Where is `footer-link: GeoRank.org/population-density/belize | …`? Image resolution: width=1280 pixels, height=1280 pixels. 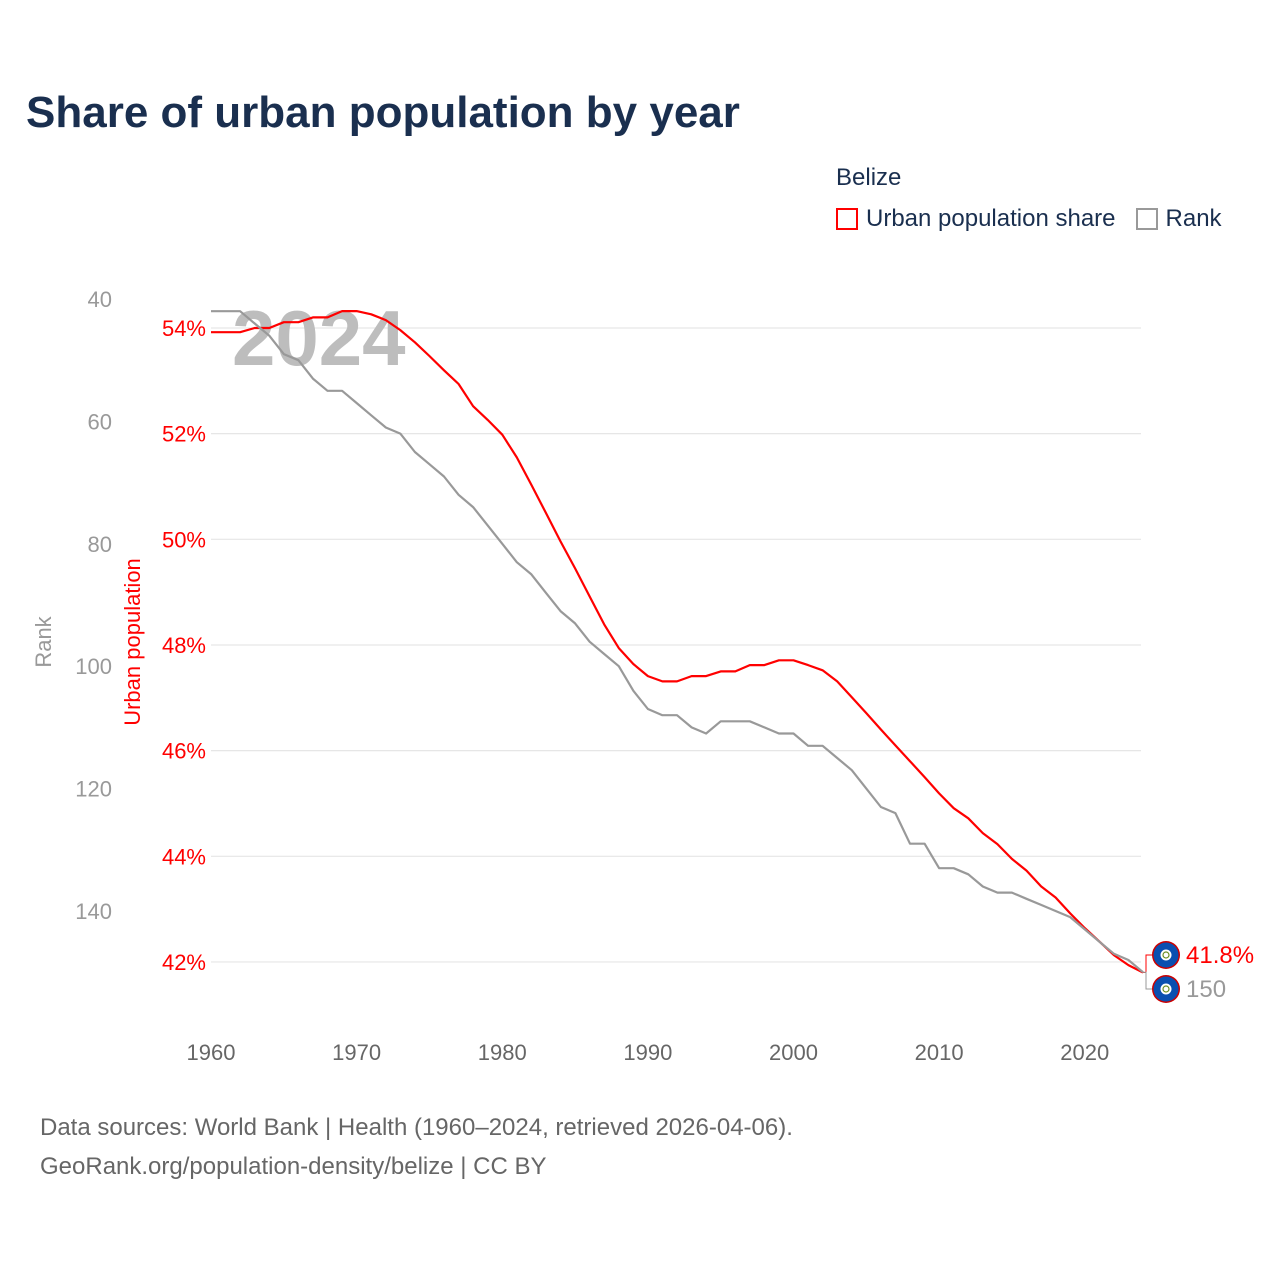
footer-link: GeoRank.org/population-density/belize | … is located at coordinates (293, 1166).